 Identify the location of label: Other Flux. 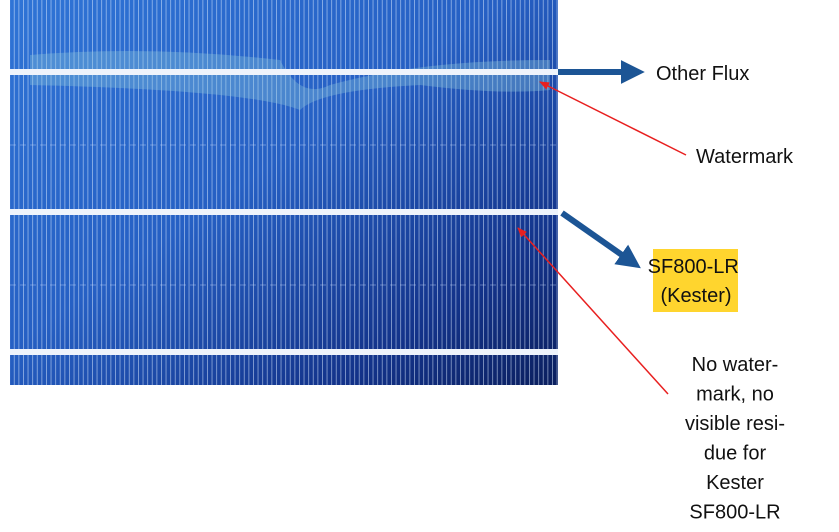
(702, 74).